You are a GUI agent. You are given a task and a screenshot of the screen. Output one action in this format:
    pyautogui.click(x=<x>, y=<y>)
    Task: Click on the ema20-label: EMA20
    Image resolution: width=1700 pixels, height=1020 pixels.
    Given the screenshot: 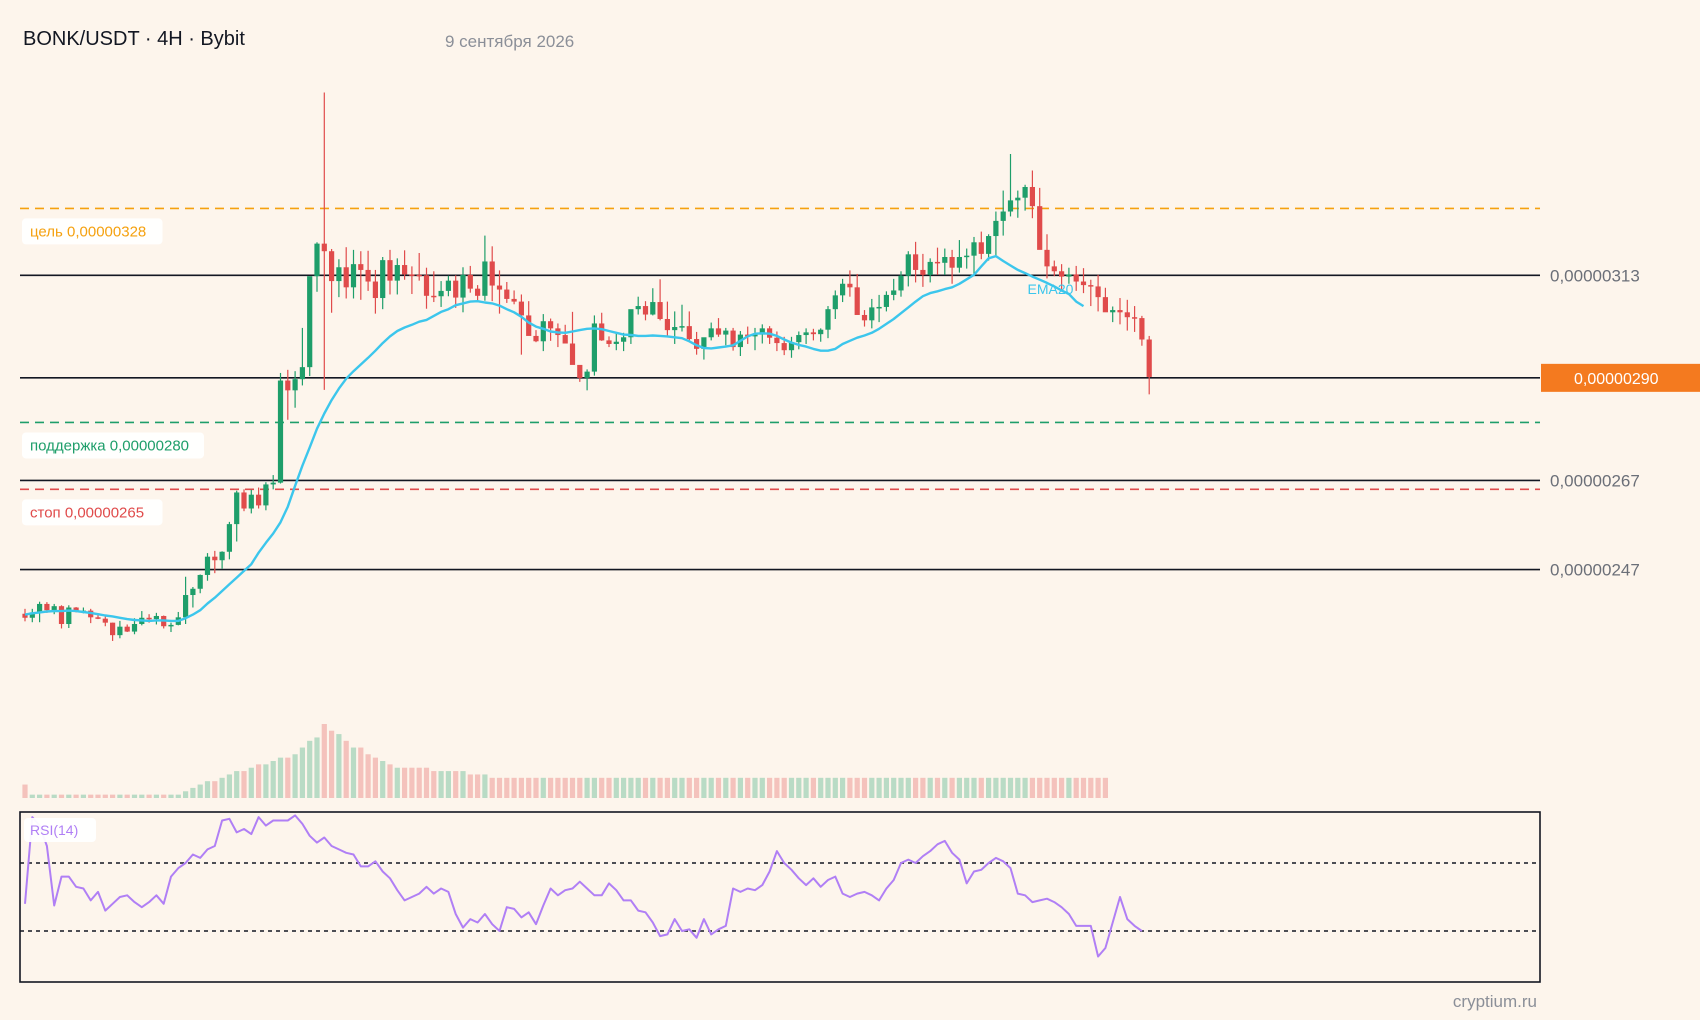 What is the action you would take?
    pyautogui.click(x=1051, y=289)
    